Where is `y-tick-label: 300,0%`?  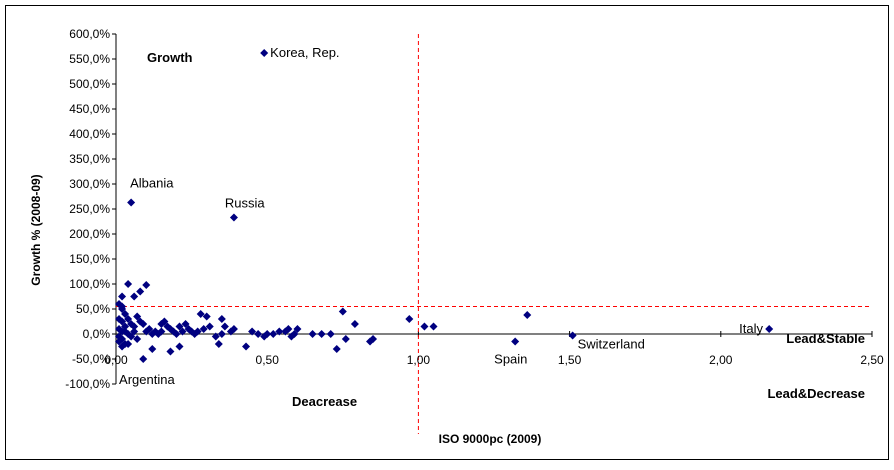 y-tick-label: 300,0% is located at coordinates (89, 184).